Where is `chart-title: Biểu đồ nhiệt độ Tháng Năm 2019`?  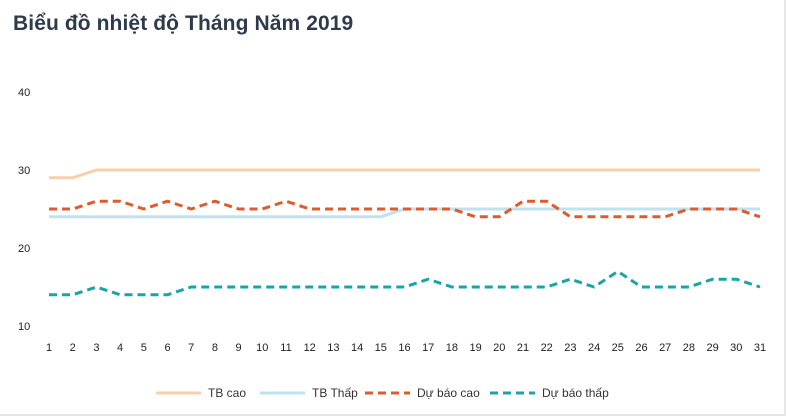
chart-title: Biểu đồ nhiệt độ Tháng Năm 2019 is located at coordinates (183, 23).